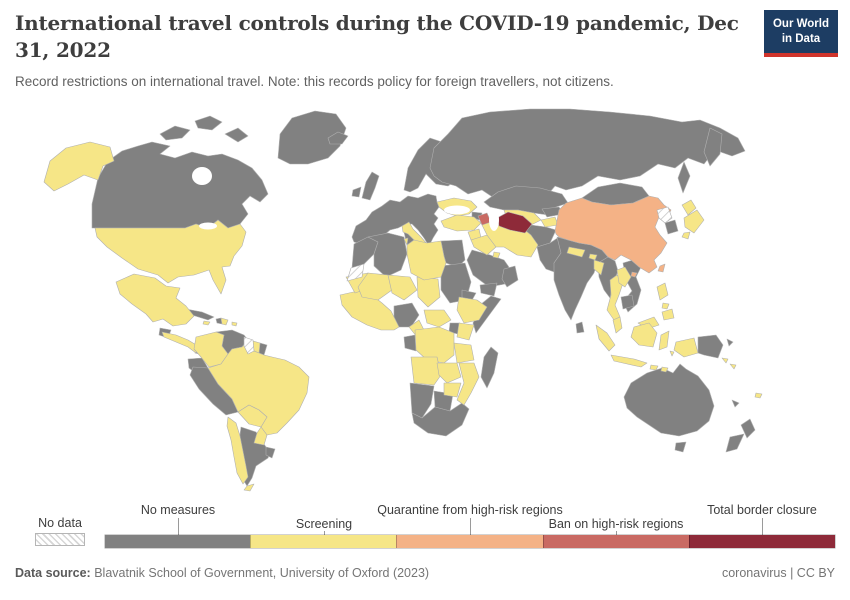 The image size is (850, 600). What do you see at coordinates (615, 541) in the screenshot?
I see `legend-segment-ban` at bounding box center [615, 541].